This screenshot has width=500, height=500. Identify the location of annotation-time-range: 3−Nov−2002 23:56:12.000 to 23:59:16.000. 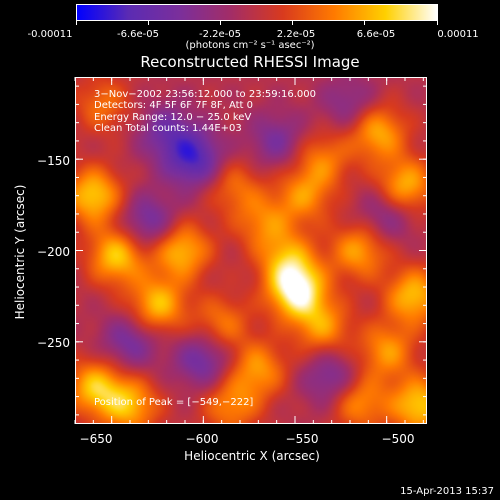
(205, 94).